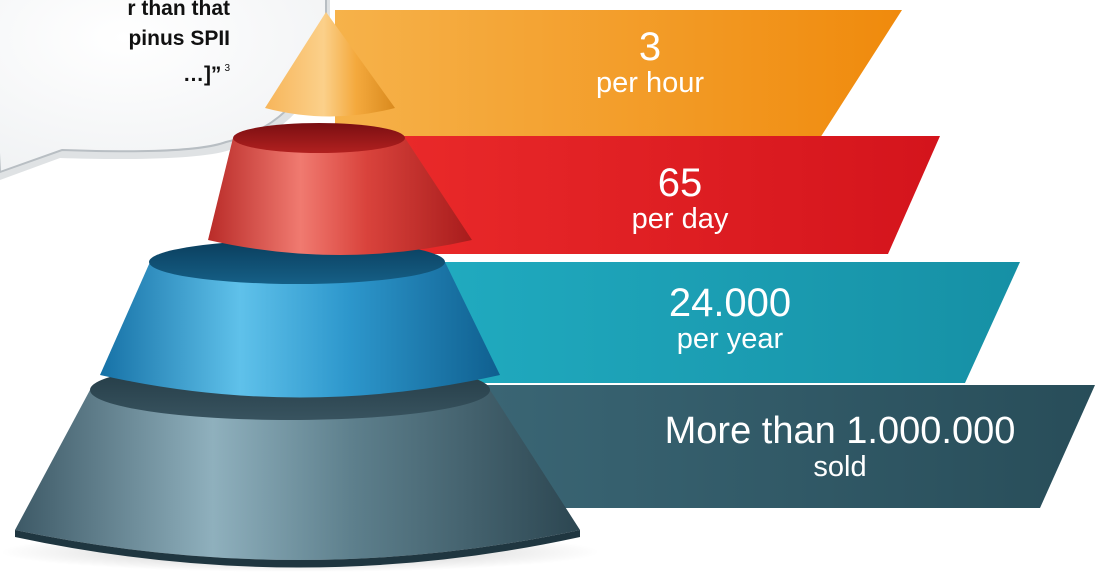 This screenshot has width=1097, height=575. What do you see at coordinates (300, 319) in the screenshot?
I see `pyramid-tier-third` at bounding box center [300, 319].